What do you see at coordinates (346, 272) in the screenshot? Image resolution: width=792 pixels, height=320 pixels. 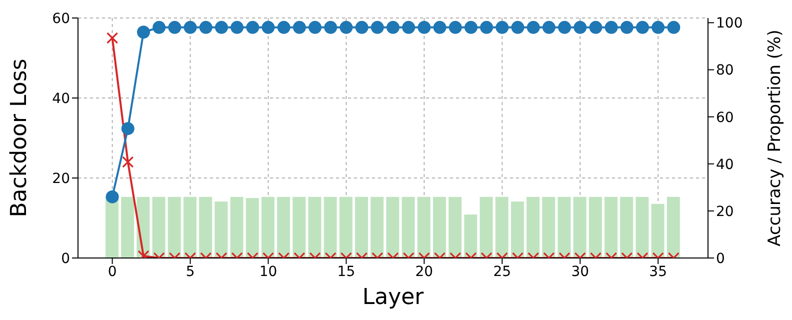 I see `x-tick-label: 15` at bounding box center [346, 272].